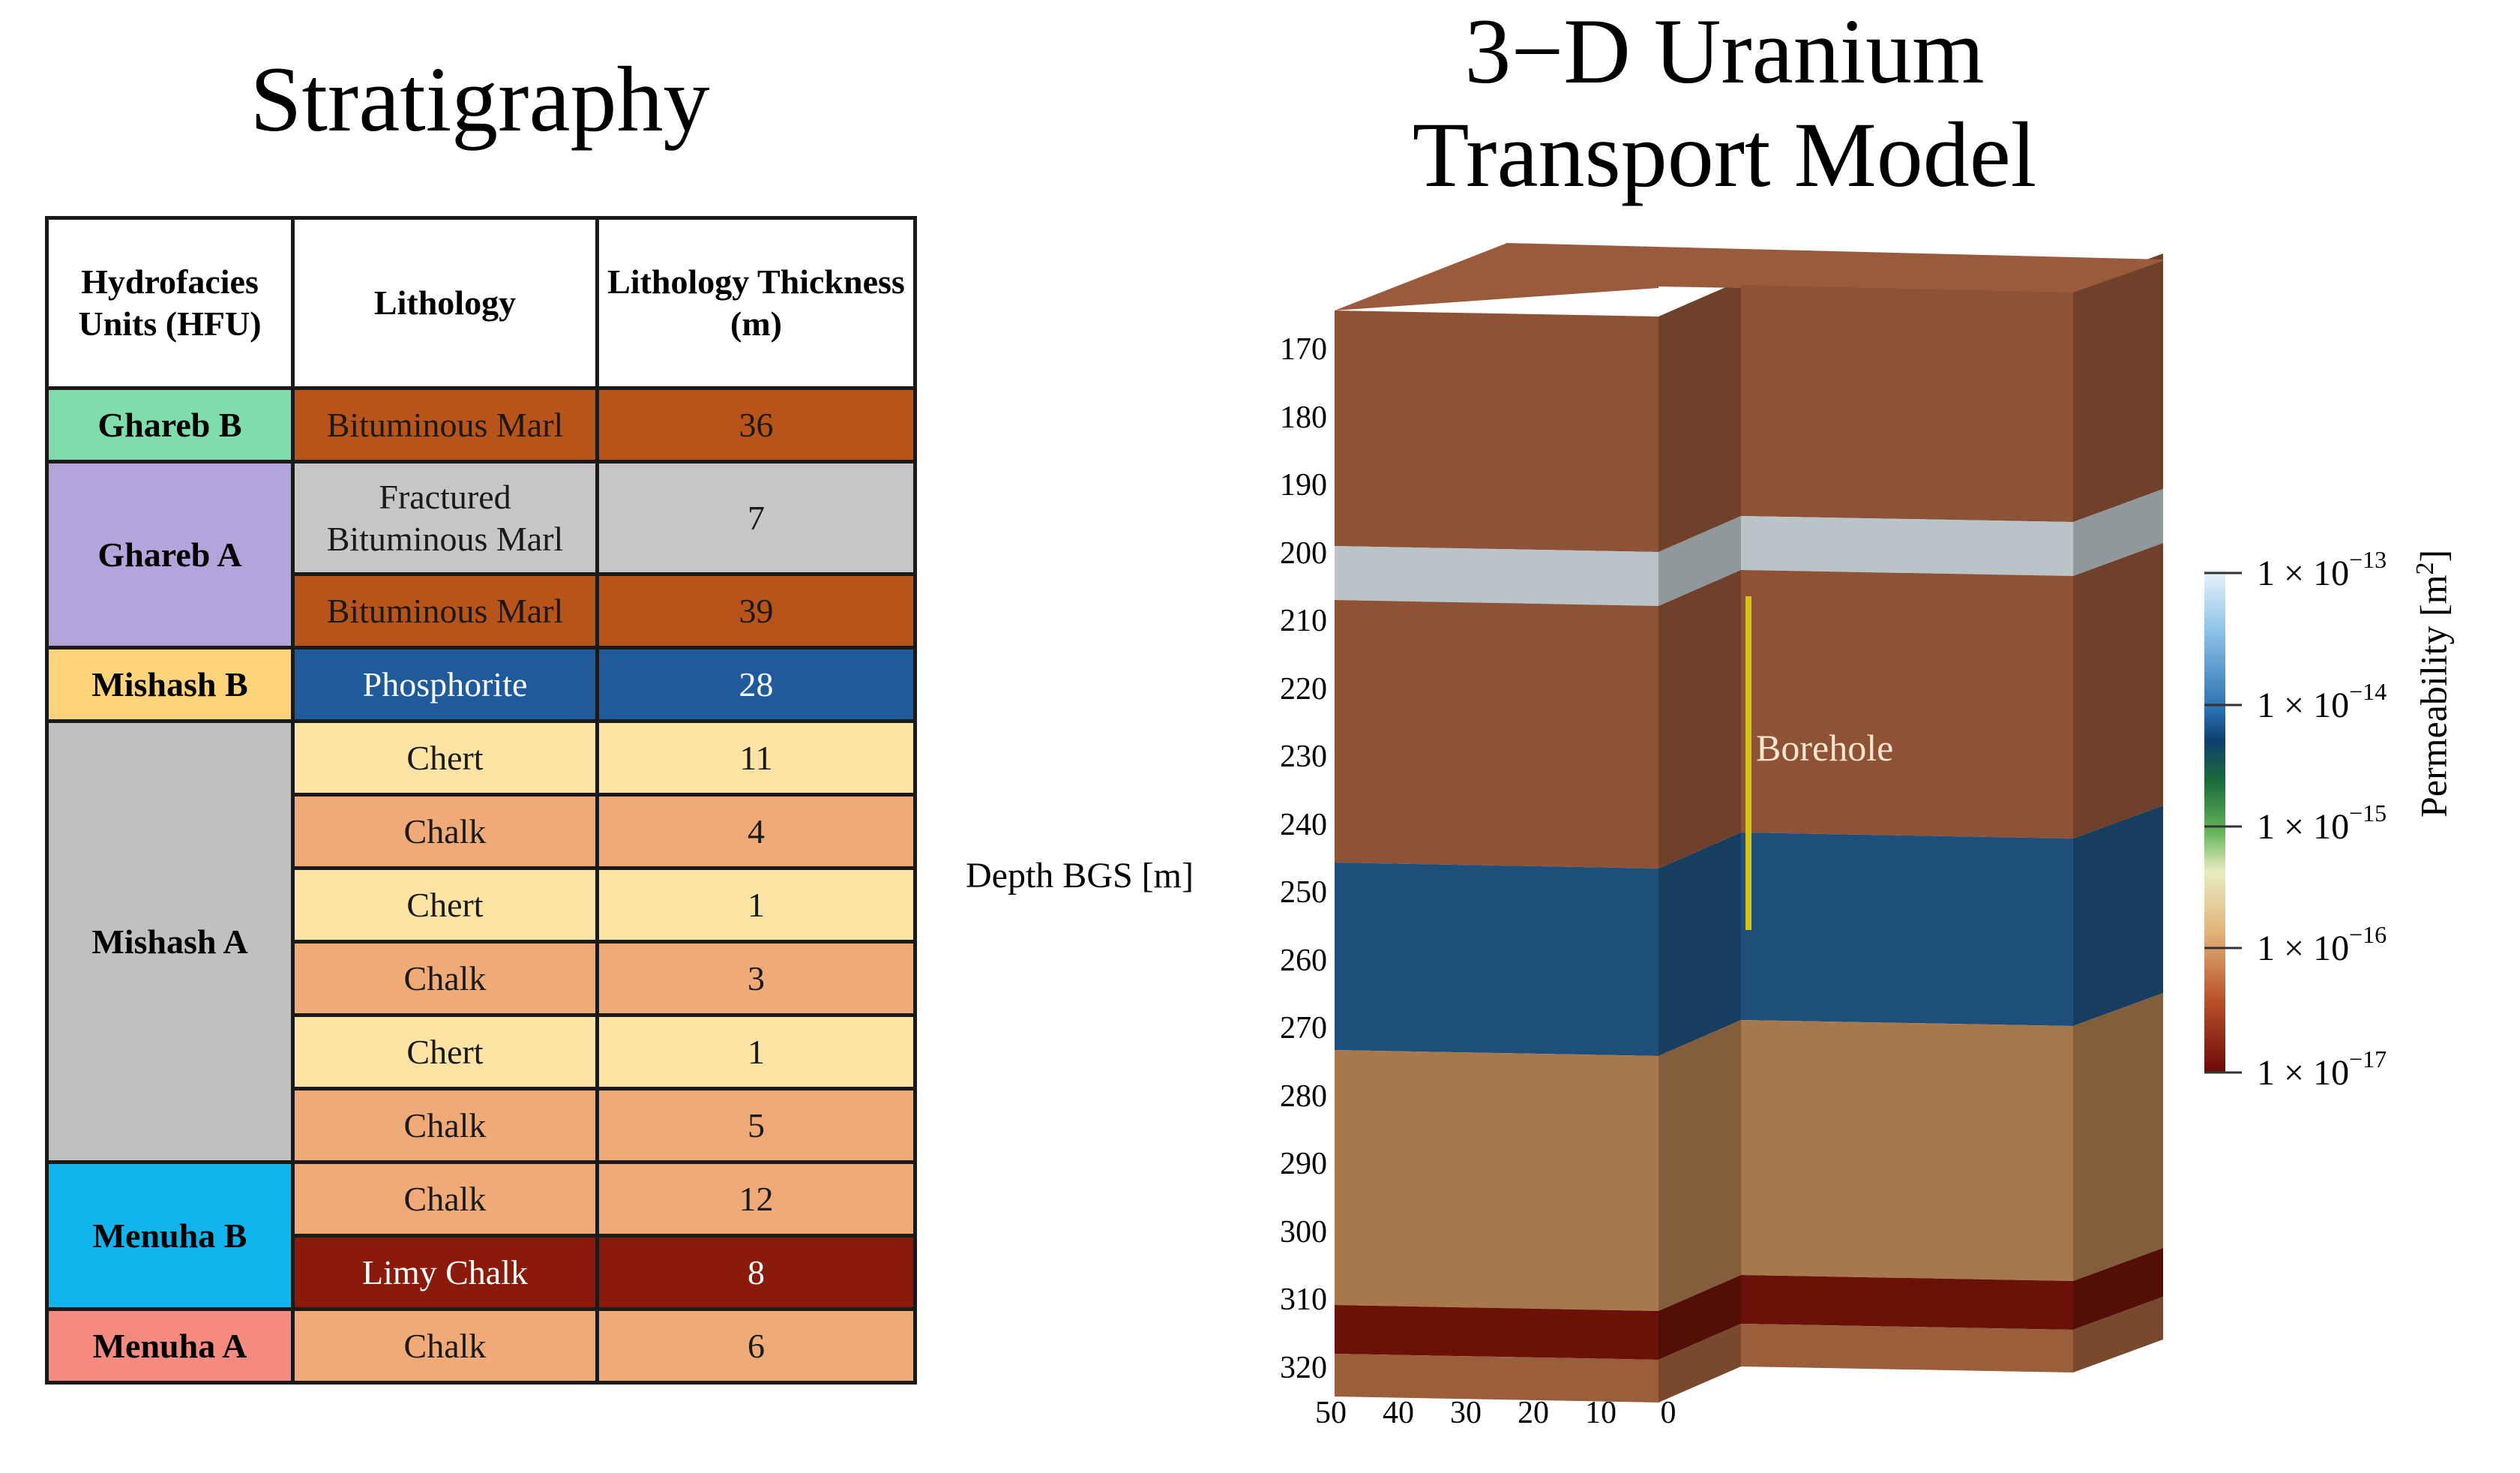  What do you see at coordinates (1303, 1164) in the screenshot?
I see `y-tick-label: 290` at bounding box center [1303, 1164].